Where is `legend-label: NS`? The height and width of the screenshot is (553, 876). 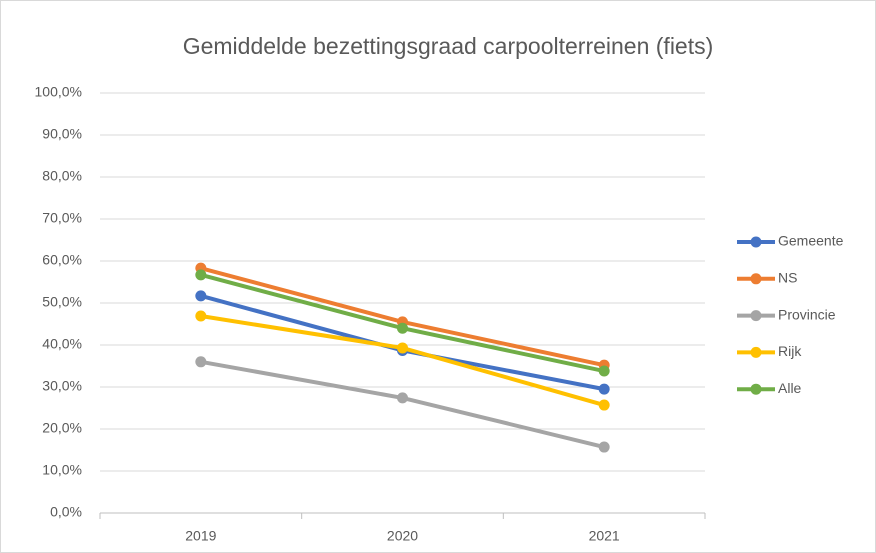 legend-label: NS is located at coordinates (787, 278).